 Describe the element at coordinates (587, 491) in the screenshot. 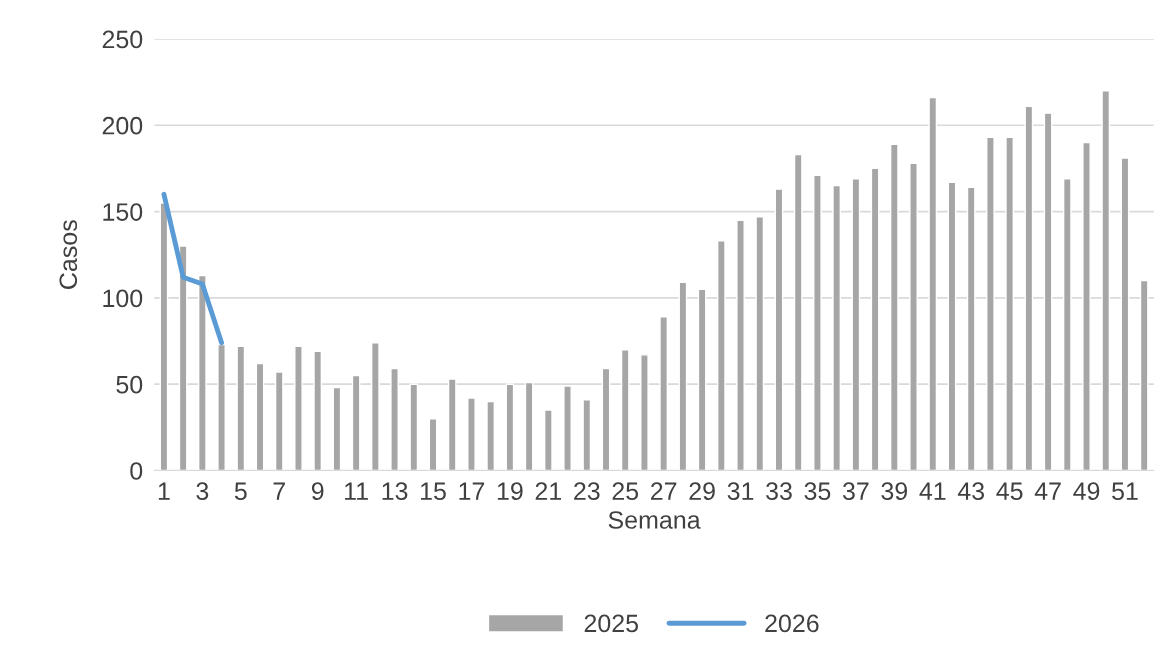

I see `x-tick-label: 23` at that location.